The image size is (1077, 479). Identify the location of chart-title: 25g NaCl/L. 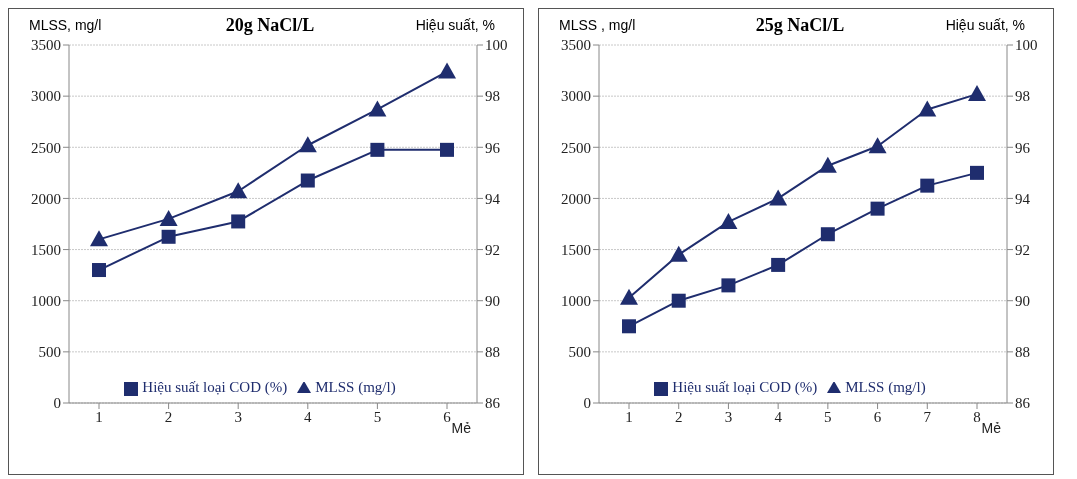
(800, 25).